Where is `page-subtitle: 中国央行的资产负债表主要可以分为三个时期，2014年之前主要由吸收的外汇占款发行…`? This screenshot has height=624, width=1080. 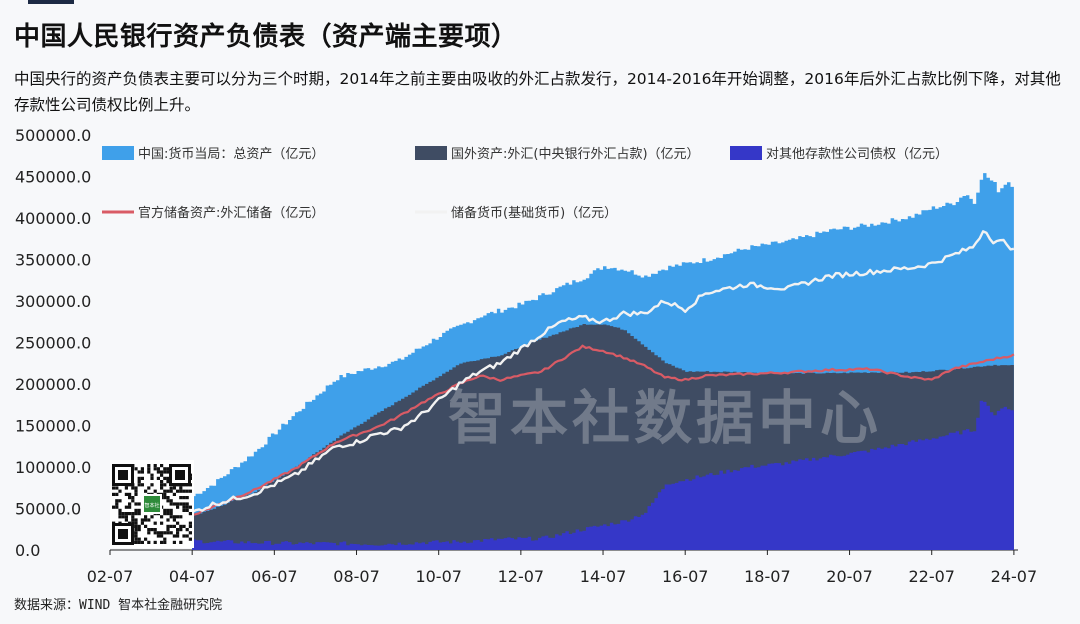 page-subtitle: 中国央行的资产负债表主要可以分为三个时期，2014年之前主要由吸收的外汇占款发行… is located at coordinates (537, 92).